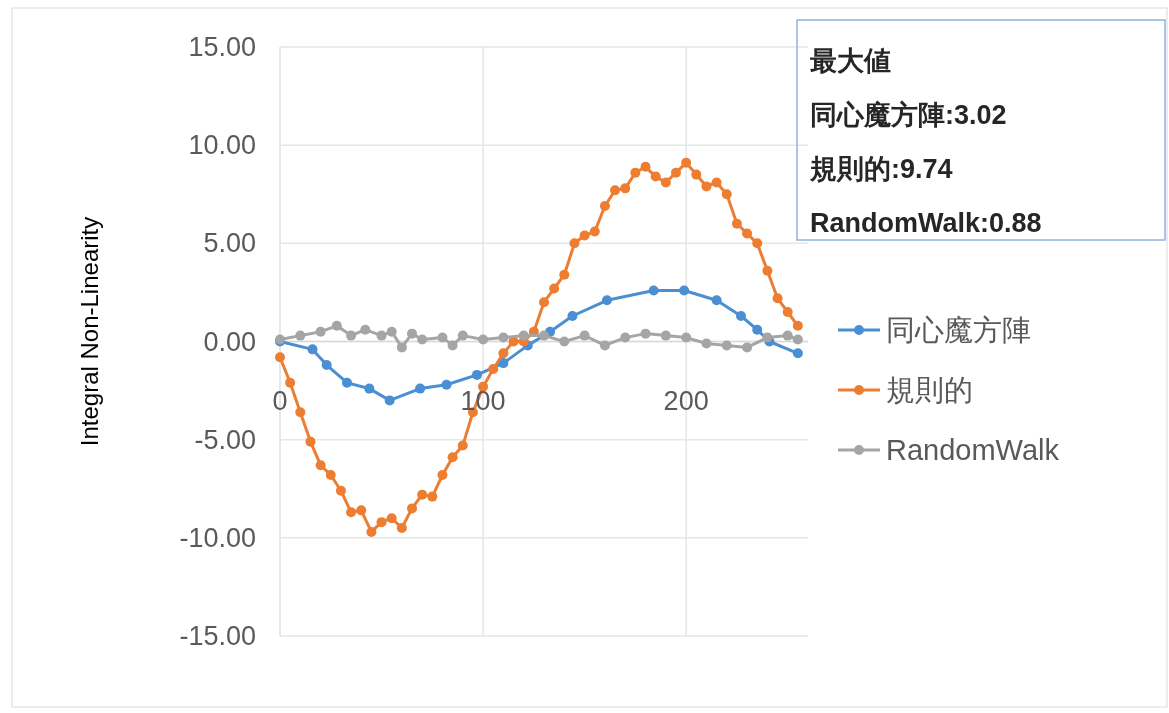  Describe the element at coordinates (280, 400) in the screenshot. I see `x-tick-label: 0` at that location.